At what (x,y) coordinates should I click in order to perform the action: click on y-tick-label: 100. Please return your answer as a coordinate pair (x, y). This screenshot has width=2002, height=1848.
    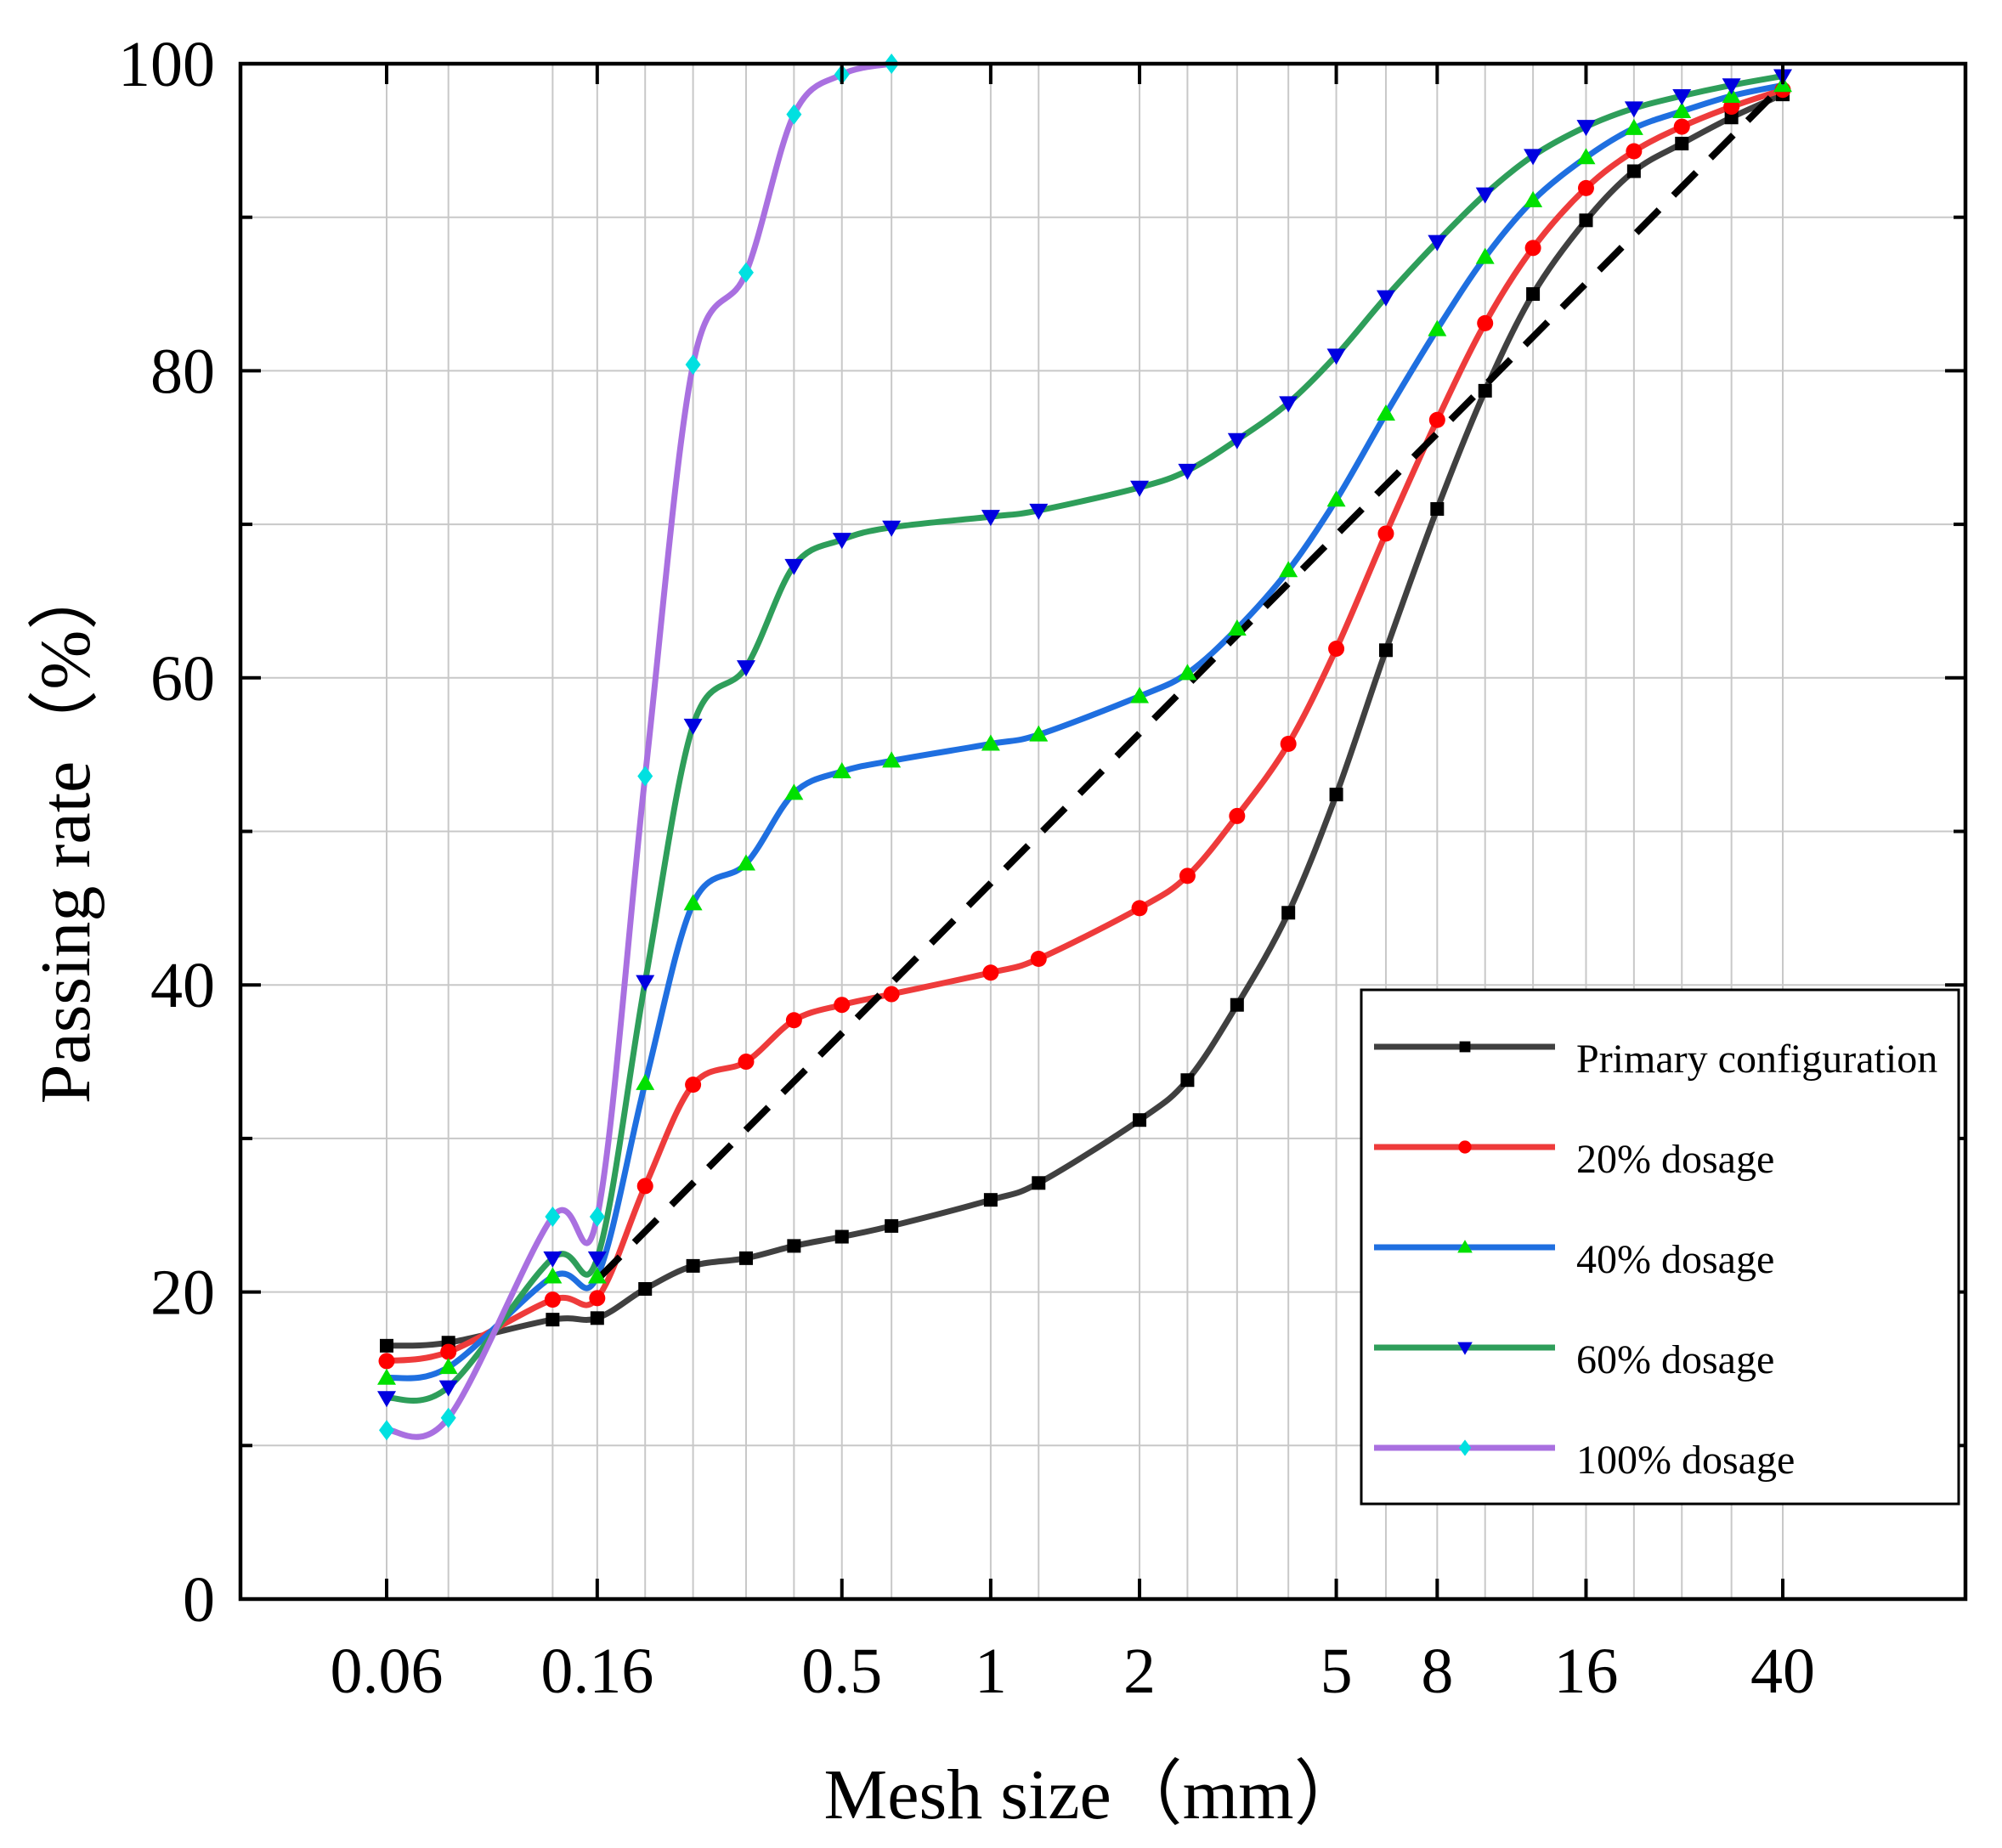
    Looking at the image, I should click on (166, 64).